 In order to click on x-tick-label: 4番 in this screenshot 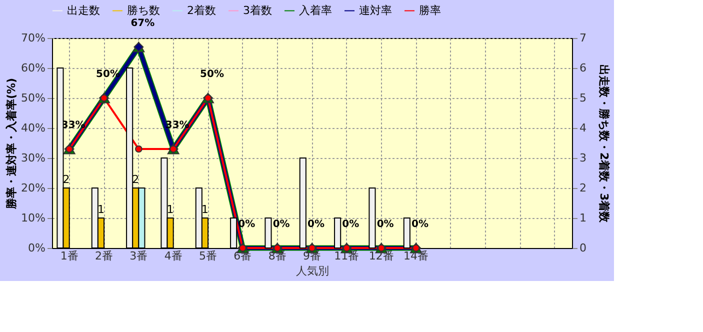, I will do `click(173, 256)`.